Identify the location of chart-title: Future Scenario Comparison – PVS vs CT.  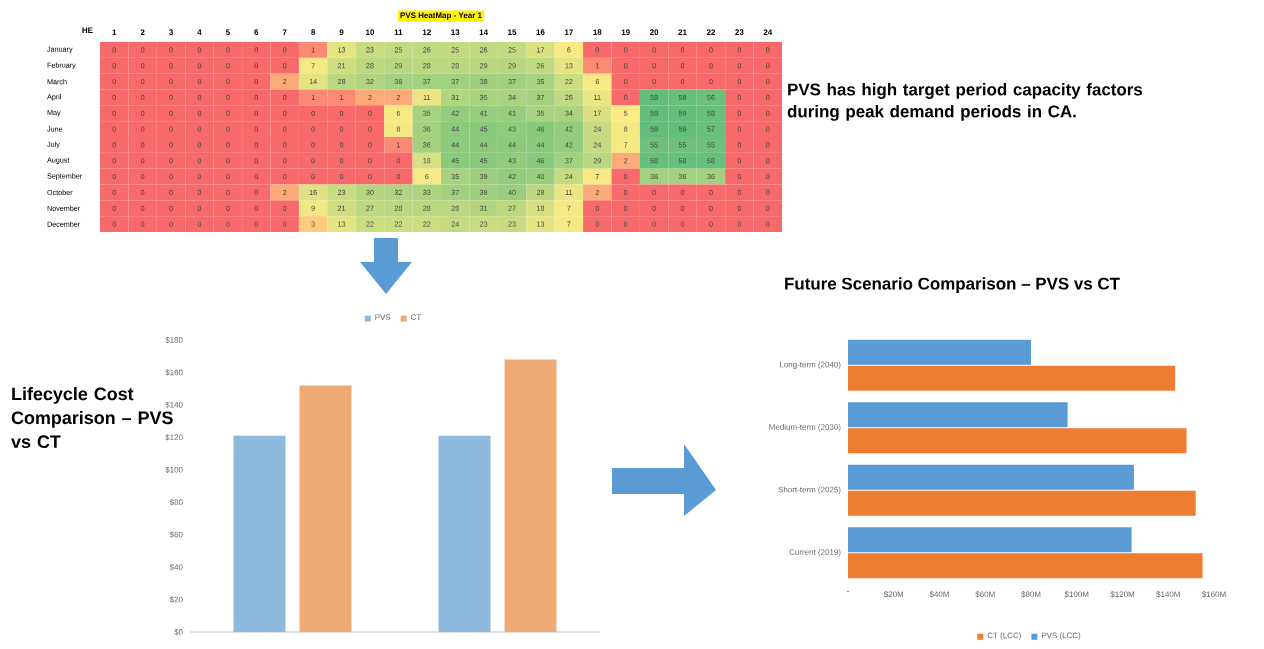
(952, 285).